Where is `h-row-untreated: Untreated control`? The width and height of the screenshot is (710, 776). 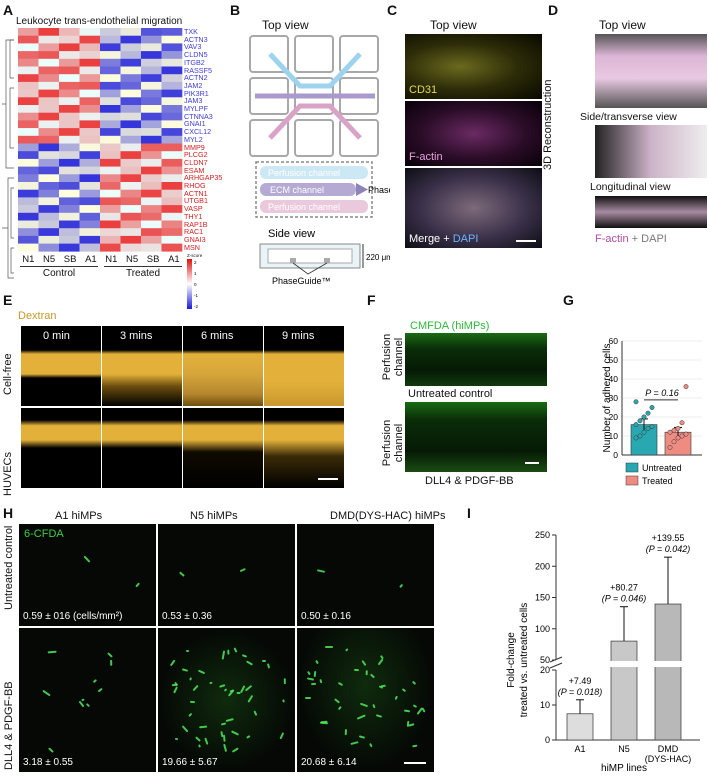 h-row-untreated: Untreated control is located at coordinates (9, 567).